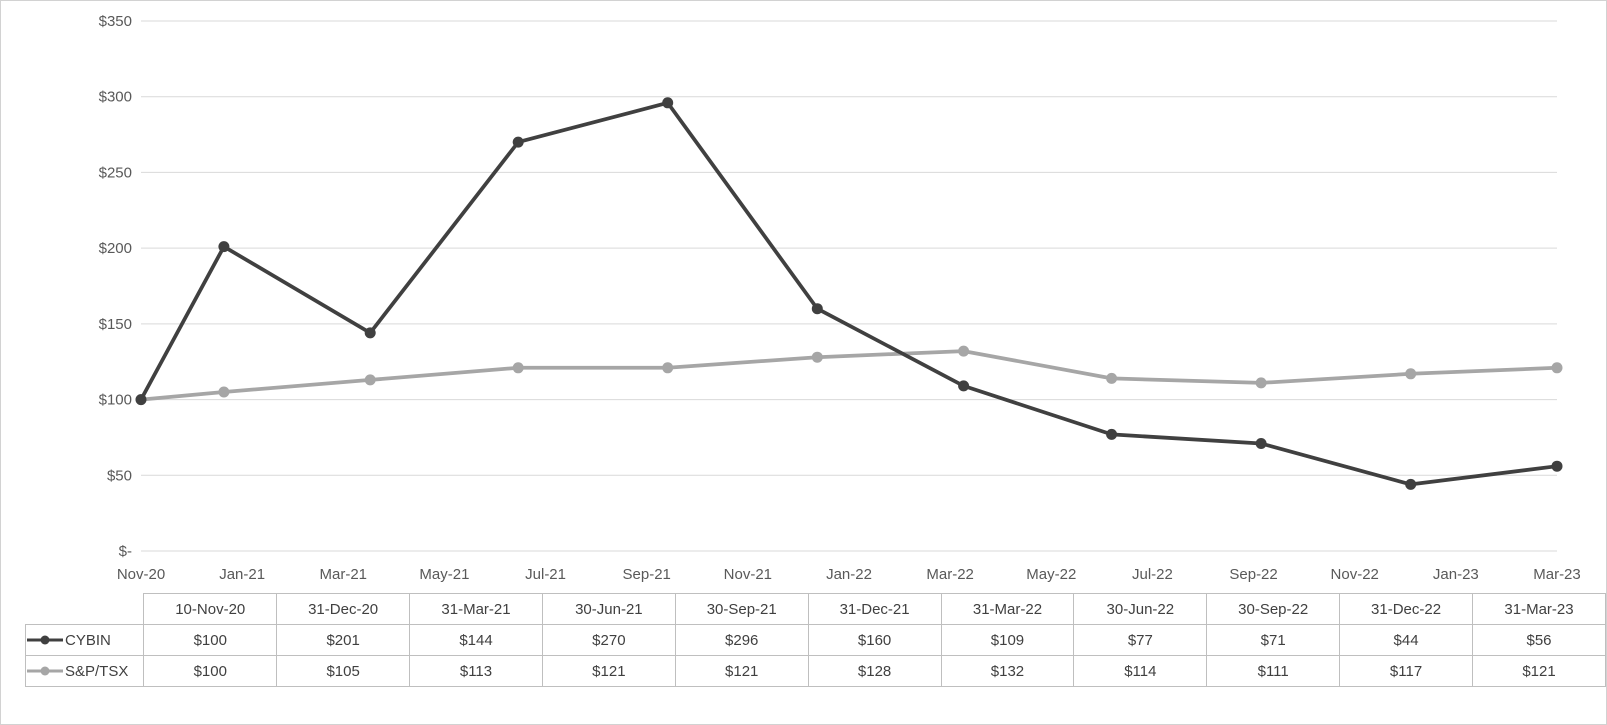 This screenshot has width=1607, height=725. What do you see at coordinates (545, 574) in the screenshot?
I see `x-axis-label: Jul-21` at bounding box center [545, 574].